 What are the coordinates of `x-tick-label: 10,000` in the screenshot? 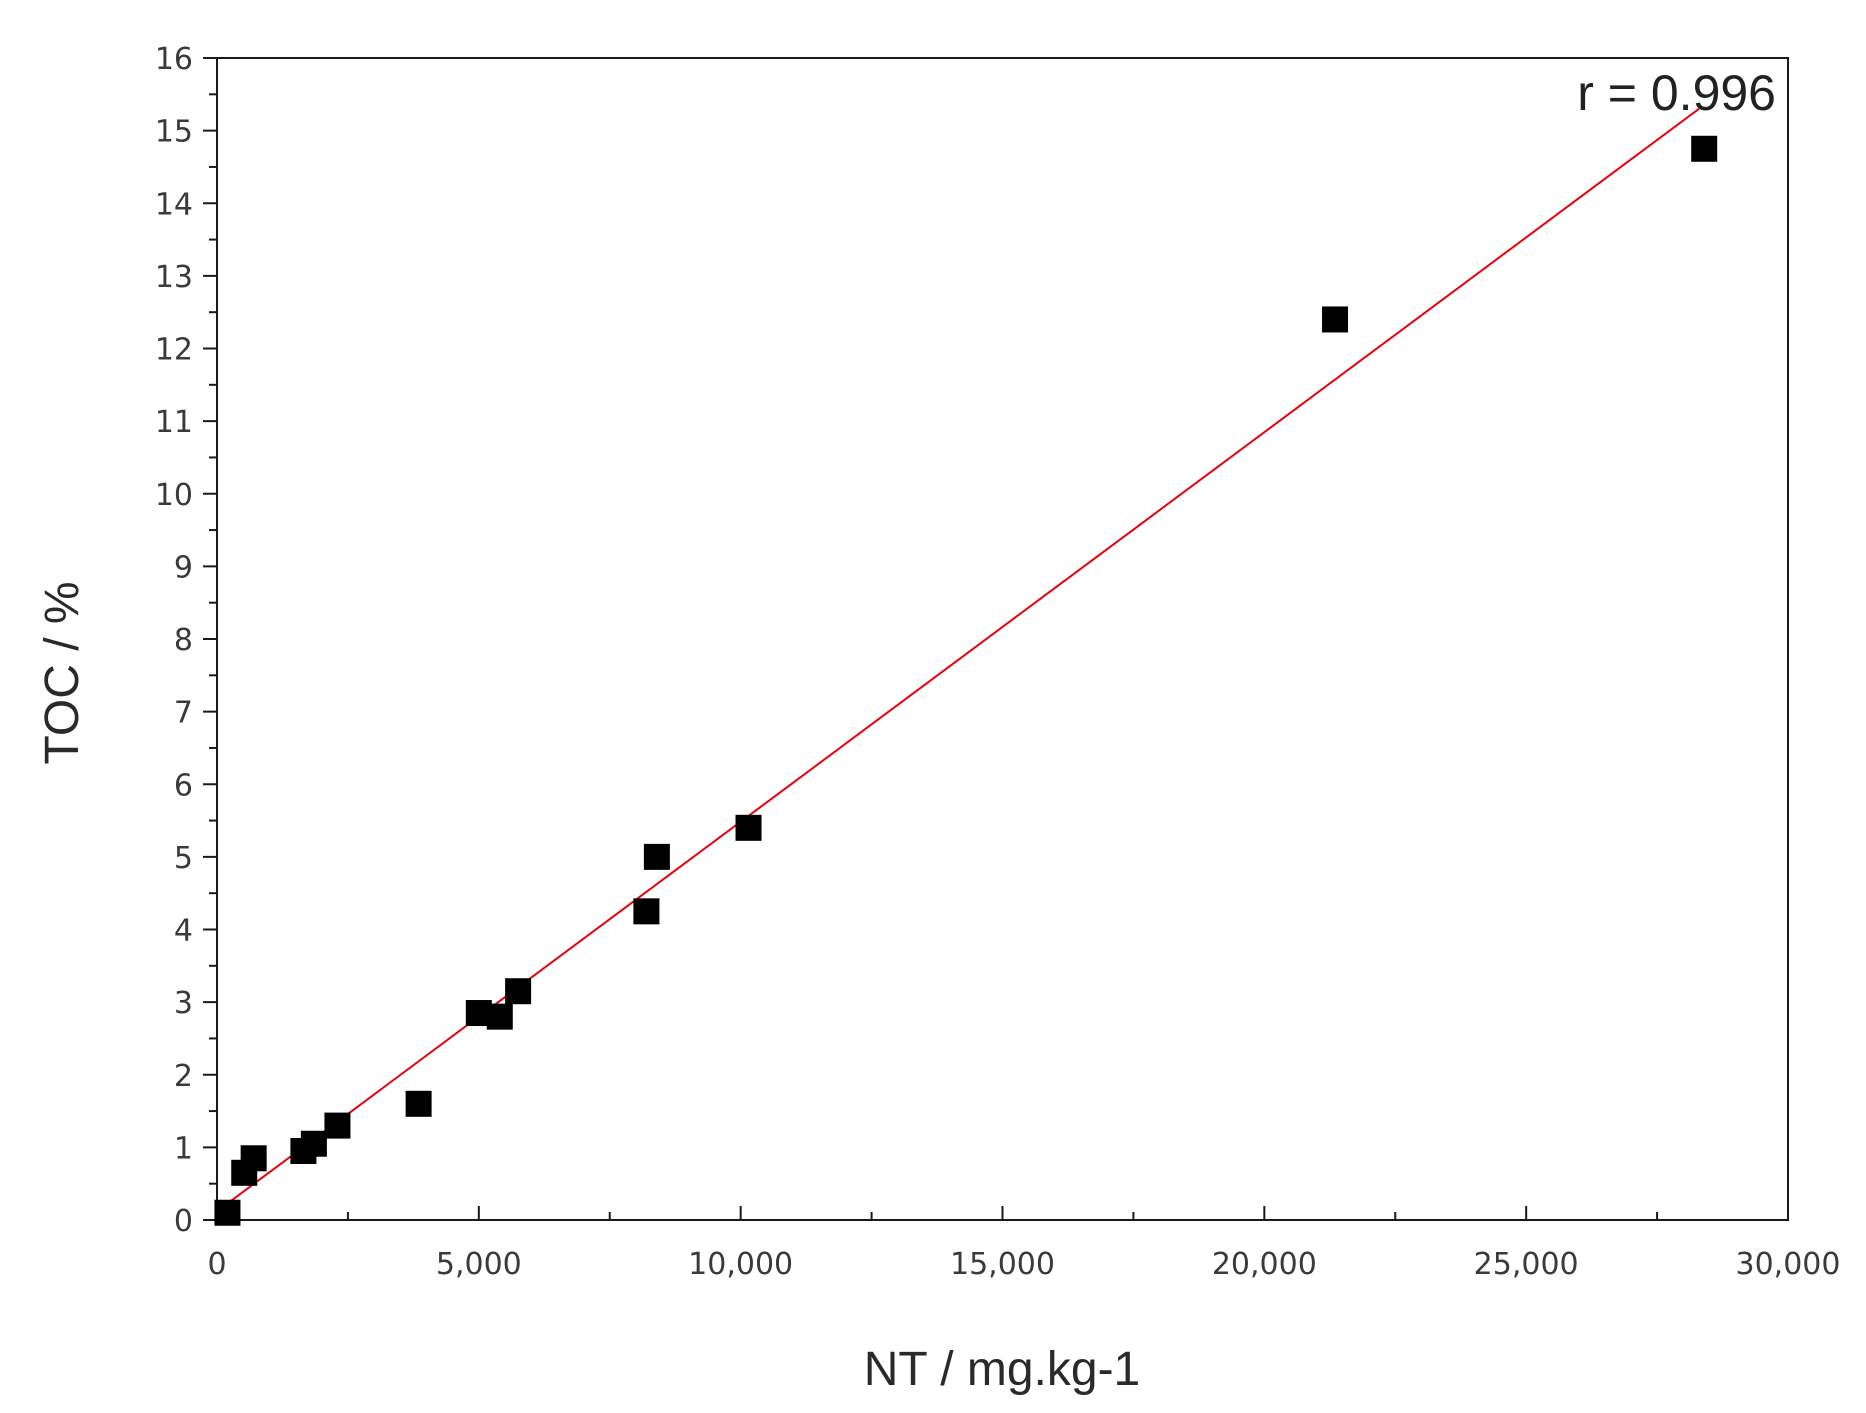 It's located at (740, 1264).